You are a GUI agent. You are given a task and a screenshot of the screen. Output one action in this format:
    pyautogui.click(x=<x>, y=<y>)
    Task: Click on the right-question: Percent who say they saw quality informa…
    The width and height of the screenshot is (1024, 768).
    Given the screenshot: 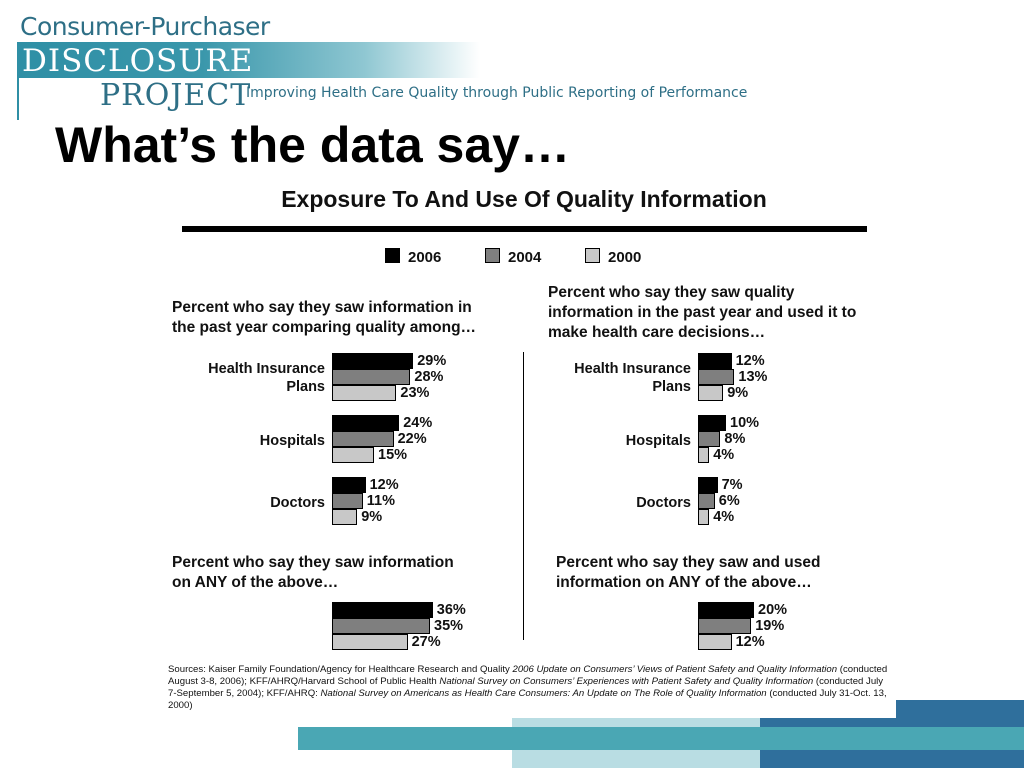 What is the action you would take?
    pyautogui.click(x=702, y=313)
    